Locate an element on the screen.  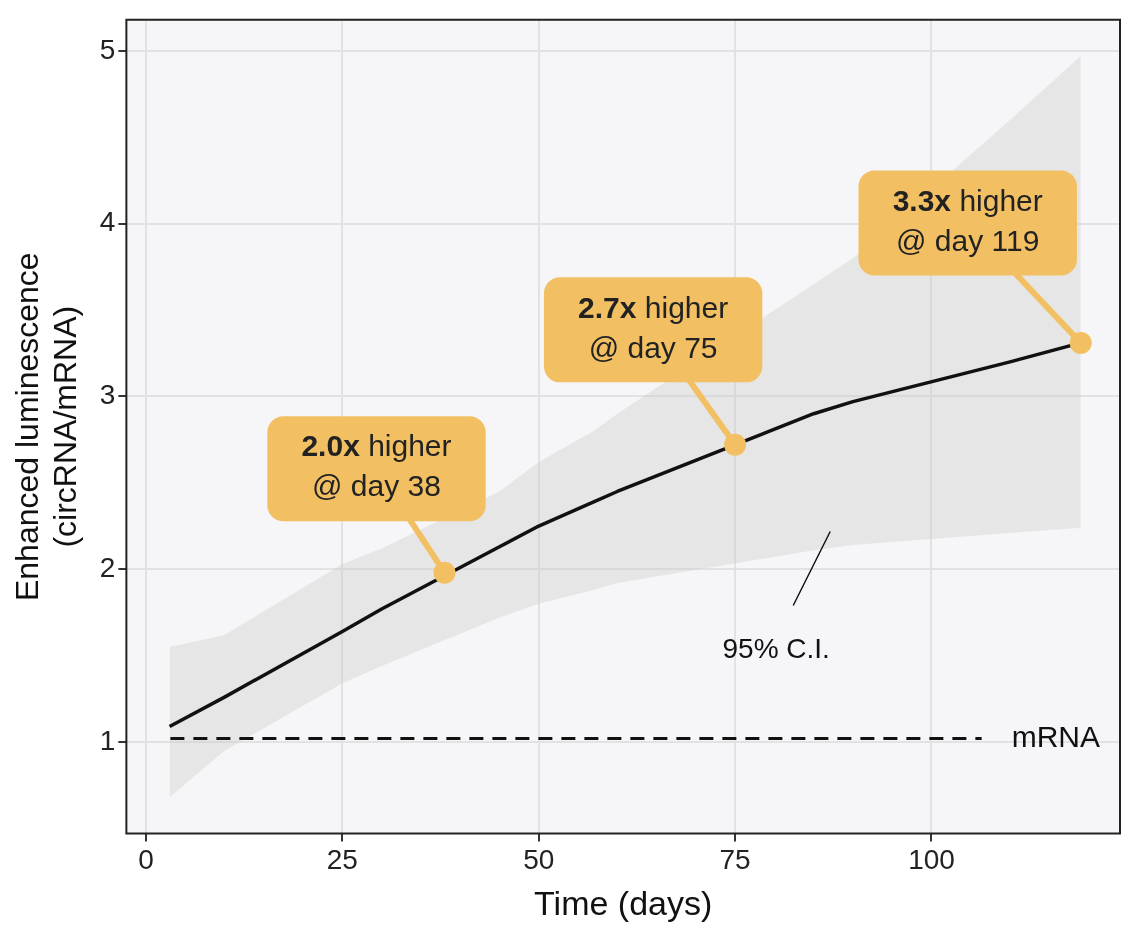
x-tick-label: 0 is located at coordinates (146, 860).